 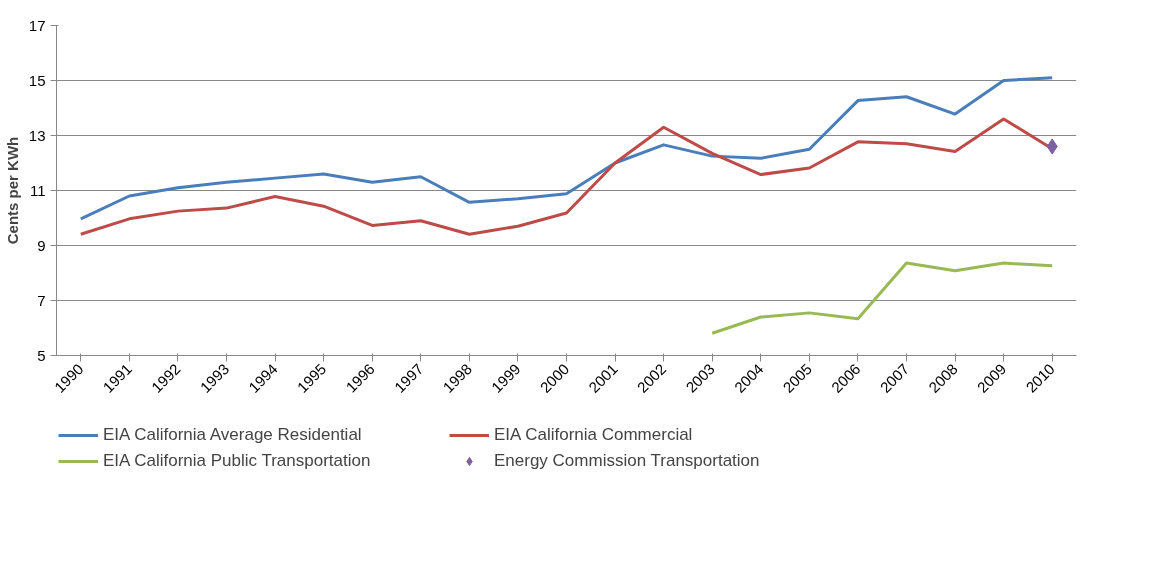 I want to click on legend-label: Energy Commission Transportation, so click(x=627, y=460).